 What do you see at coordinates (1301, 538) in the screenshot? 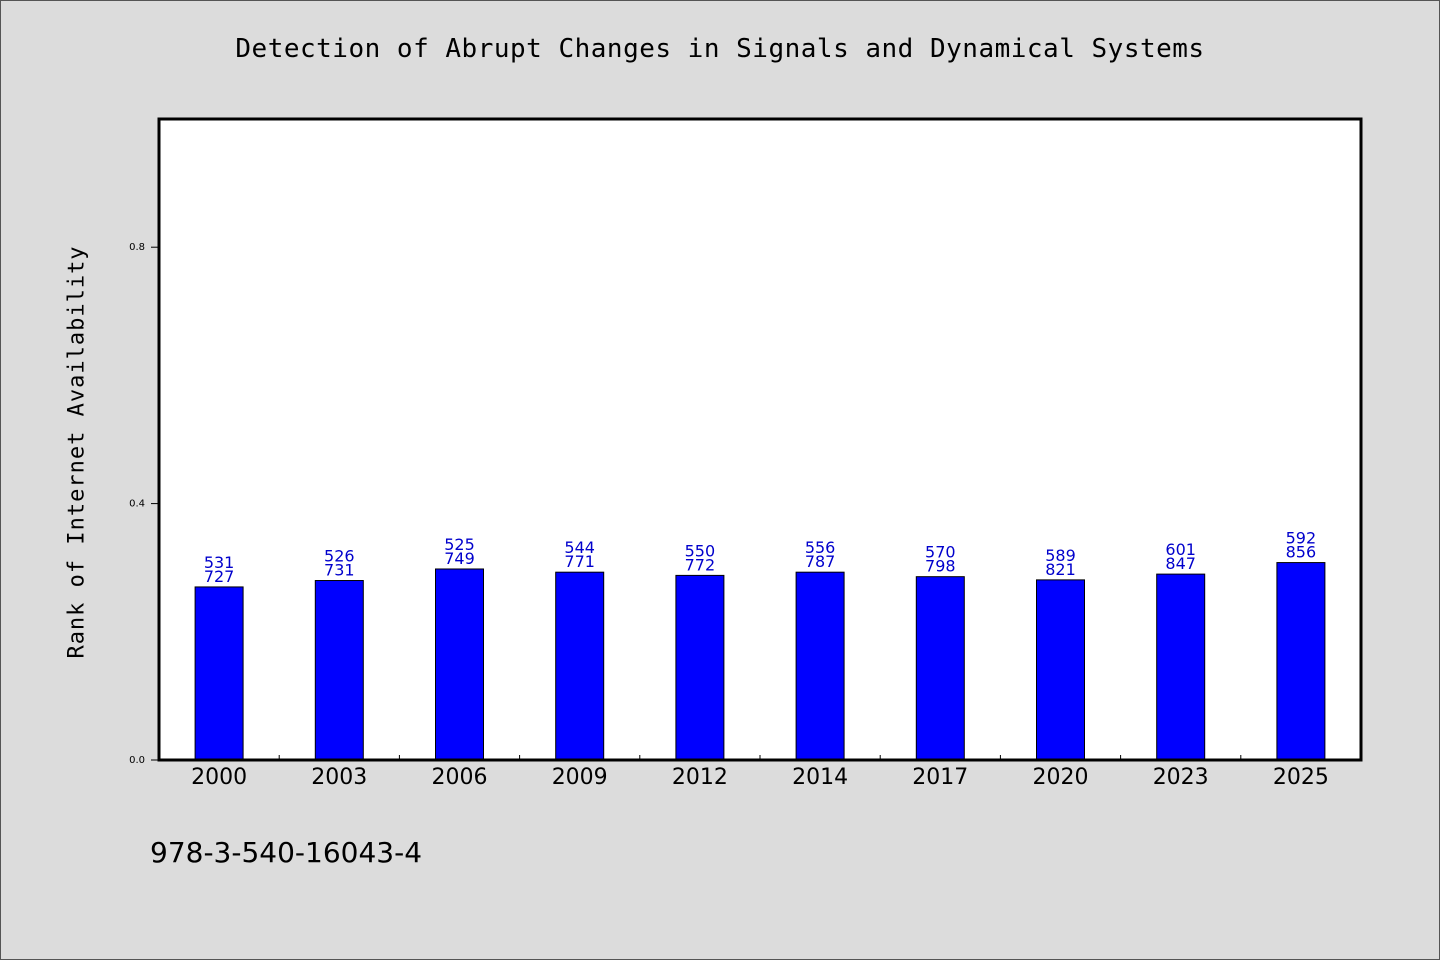
I see `bar-label-top: 592` at bounding box center [1301, 538].